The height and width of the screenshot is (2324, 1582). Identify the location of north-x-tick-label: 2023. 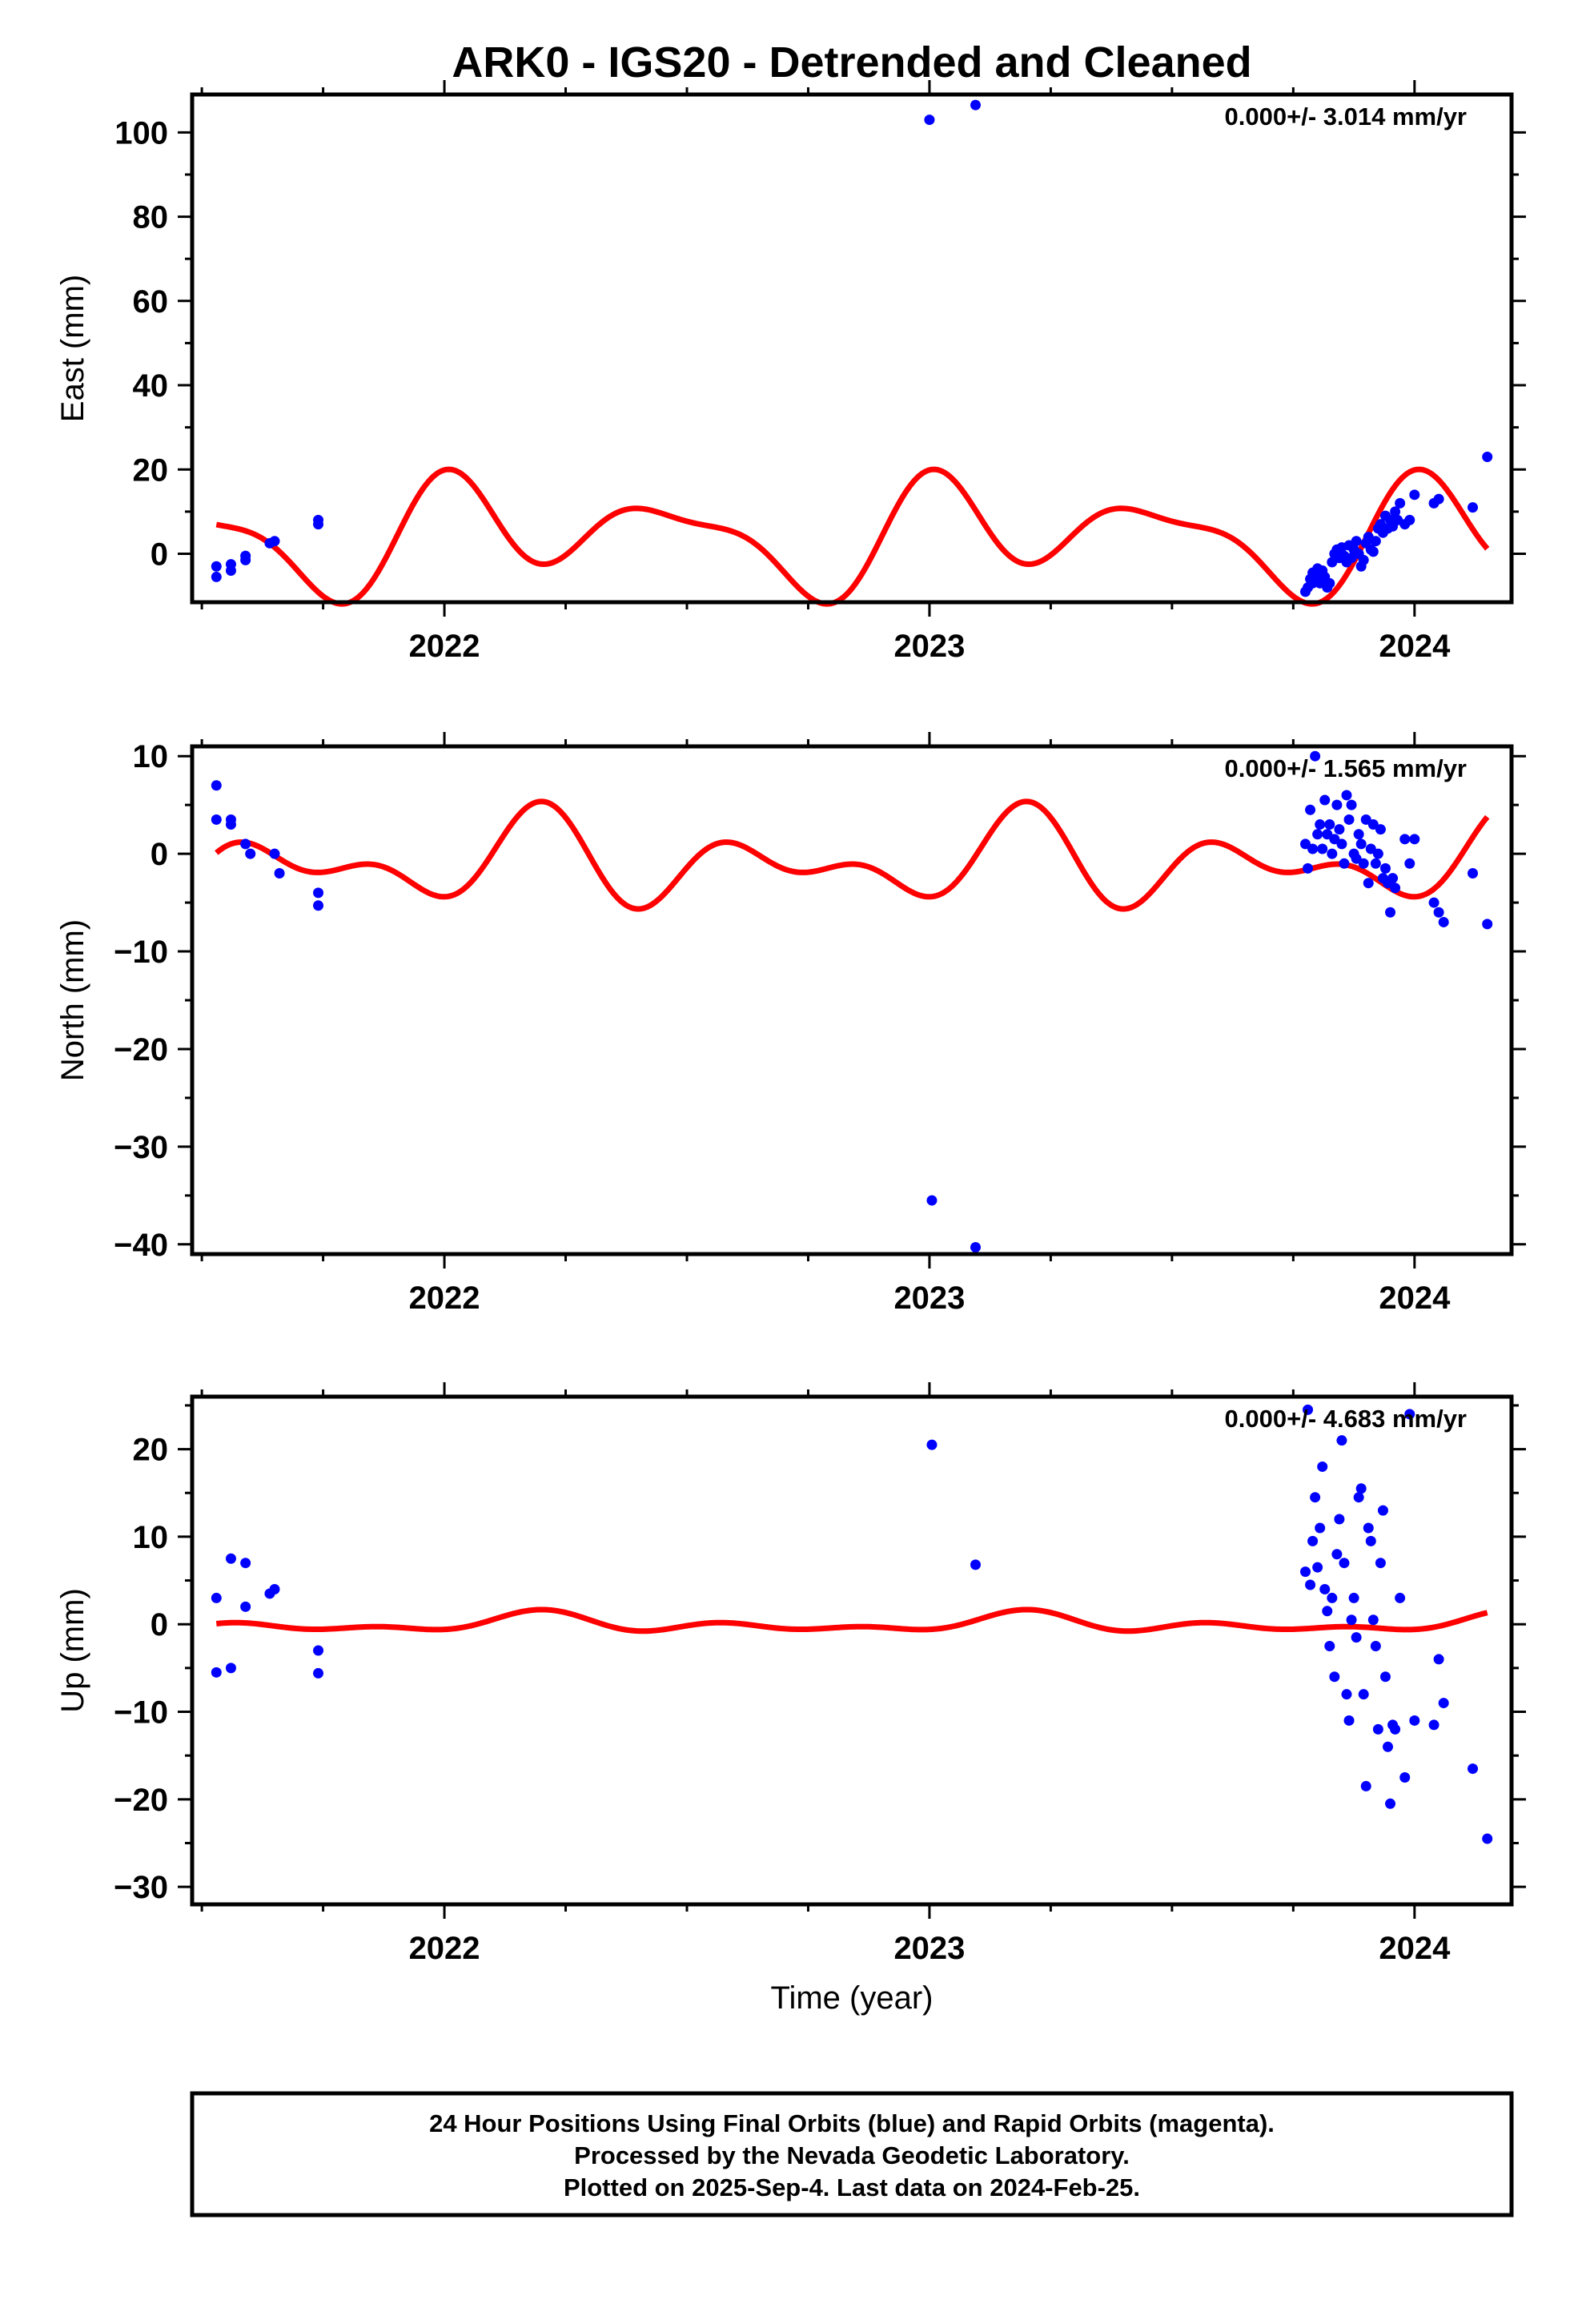
(929, 1298).